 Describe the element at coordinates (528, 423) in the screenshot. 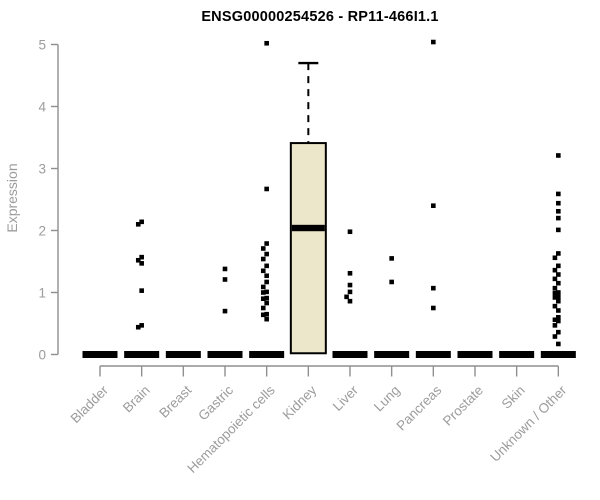

I see `x-tick-label: Unknown / Other` at that location.